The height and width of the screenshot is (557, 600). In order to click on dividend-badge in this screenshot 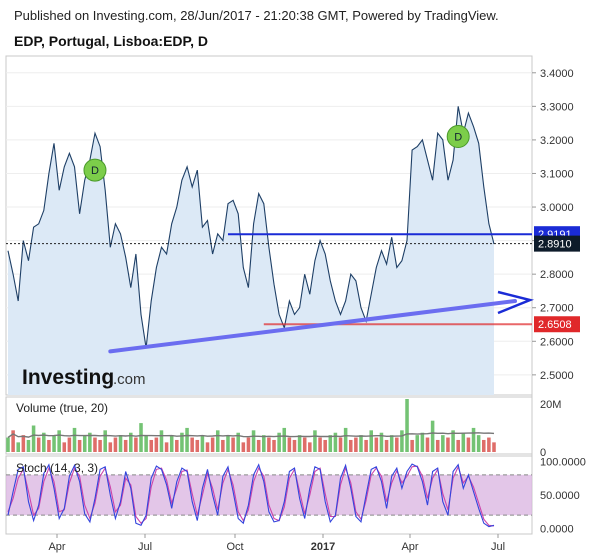, I will do `click(458, 137)`.